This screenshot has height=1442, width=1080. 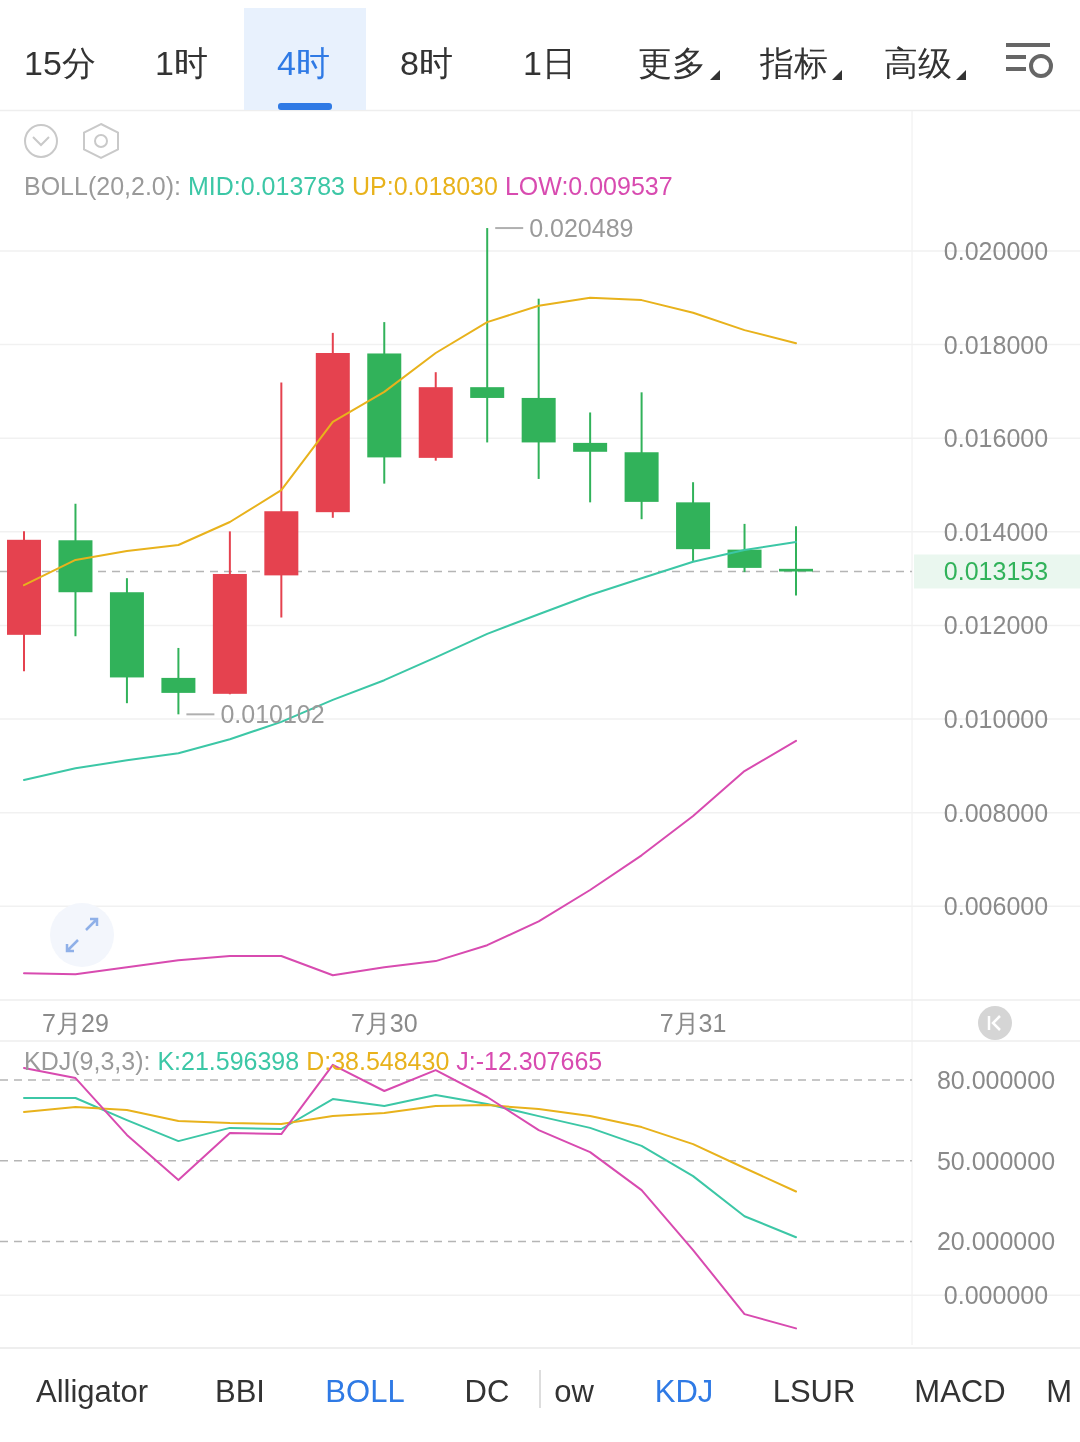 What do you see at coordinates (996, 719) in the screenshot?
I see `y-tick-label: 0.010000` at bounding box center [996, 719].